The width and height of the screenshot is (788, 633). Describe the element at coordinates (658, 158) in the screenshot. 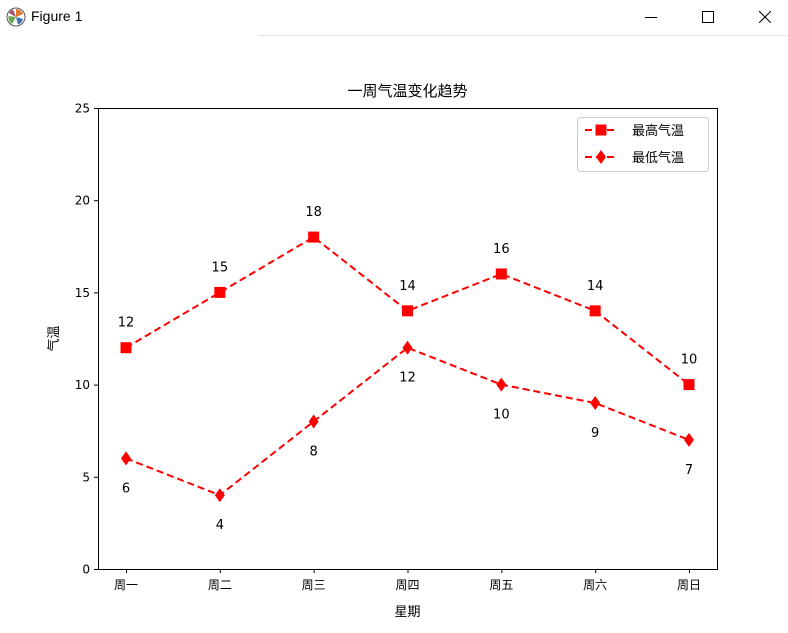

I see `legend-label: 最低气温` at that location.